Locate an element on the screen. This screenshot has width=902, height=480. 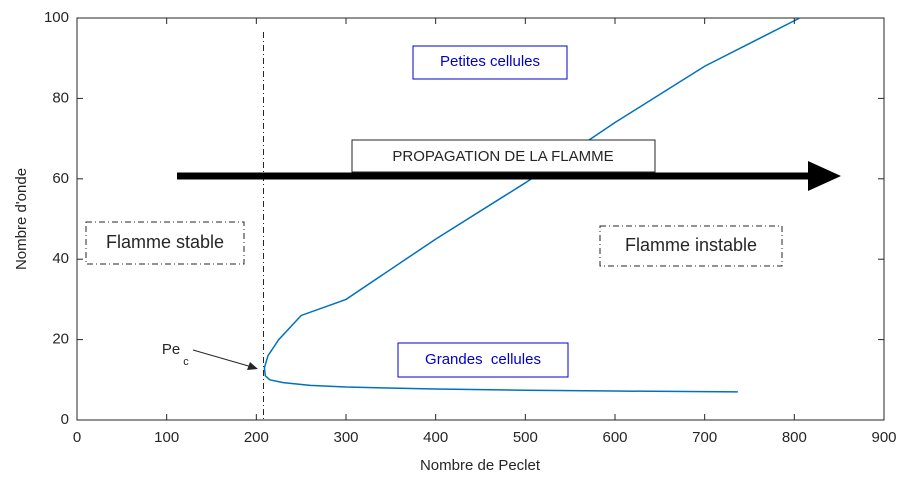
y-tick-label: 20 is located at coordinates (60, 339).